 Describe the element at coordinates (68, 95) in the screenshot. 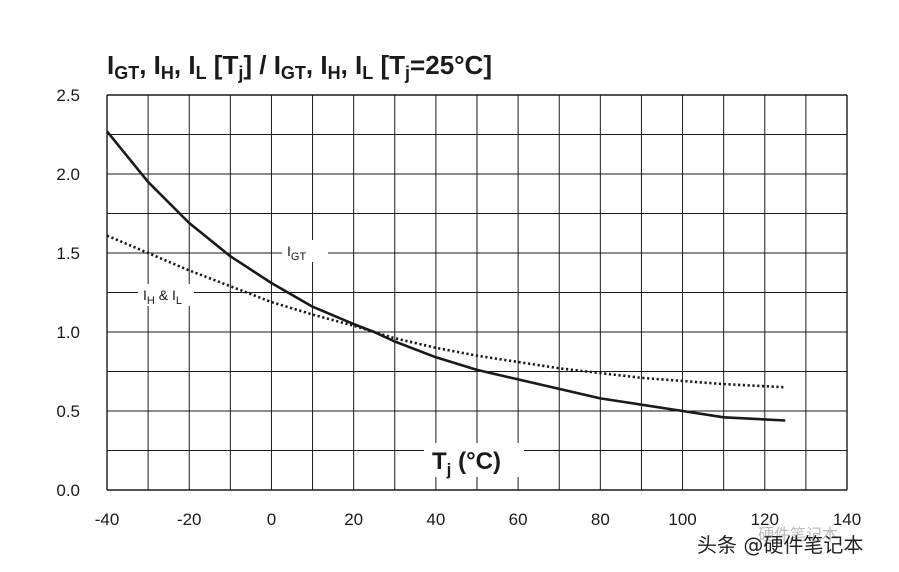

I see `y-tick-label: 2.5` at that location.